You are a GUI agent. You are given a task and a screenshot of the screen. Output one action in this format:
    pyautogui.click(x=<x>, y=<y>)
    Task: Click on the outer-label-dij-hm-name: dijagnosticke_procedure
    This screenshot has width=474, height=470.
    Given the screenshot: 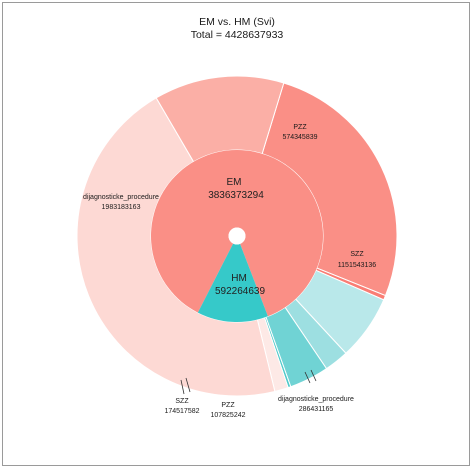 What is the action you would take?
    pyautogui.click(x=316, y=399)
    